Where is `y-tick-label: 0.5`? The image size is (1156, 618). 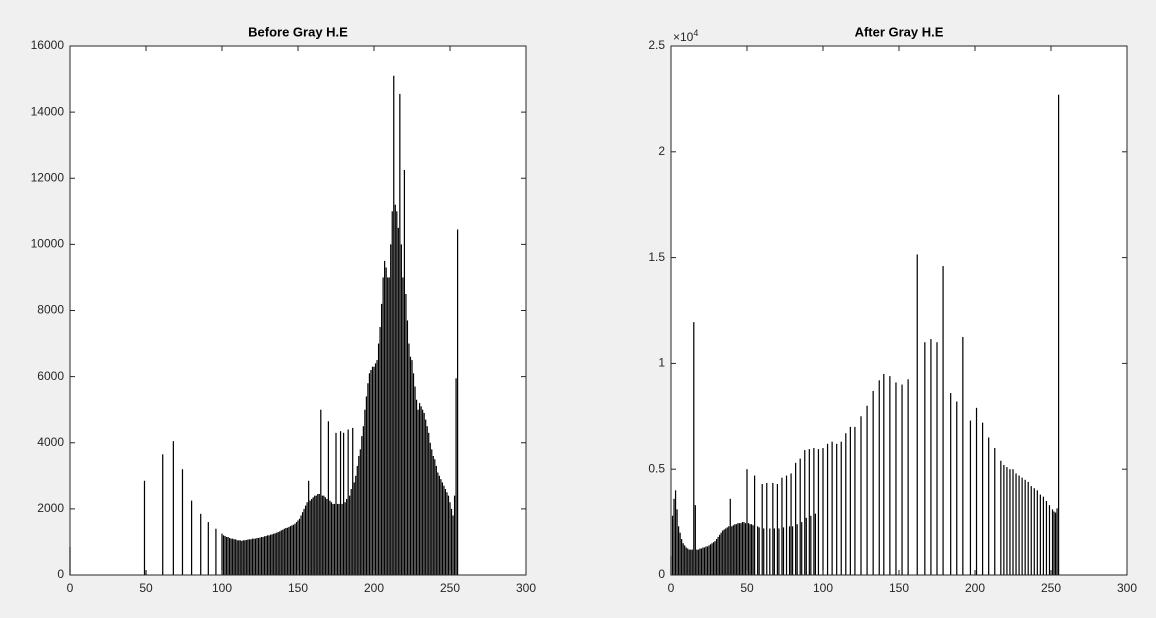 y-tick-label: 0.5 is located at coordinates (656, 468).